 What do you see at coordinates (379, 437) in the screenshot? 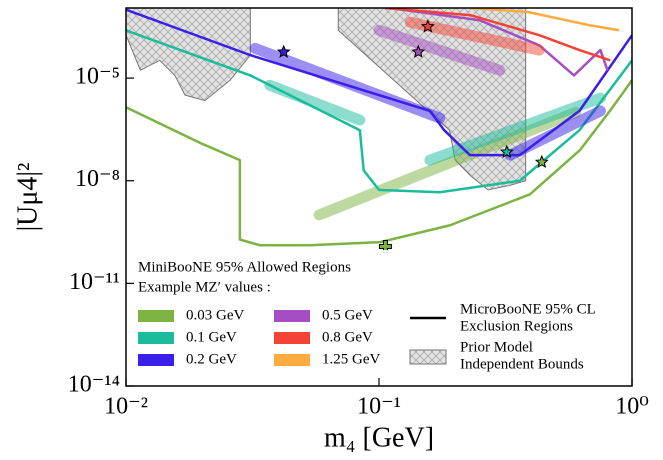
I see `x-axis-label: m₄ [GeV]` at bounding box center [379, 437].